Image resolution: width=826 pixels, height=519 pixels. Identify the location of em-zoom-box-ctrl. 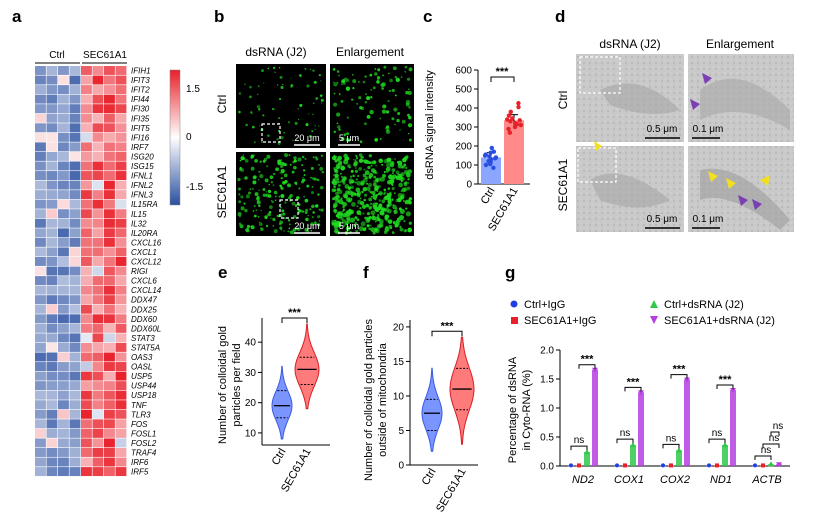
(600, 75).